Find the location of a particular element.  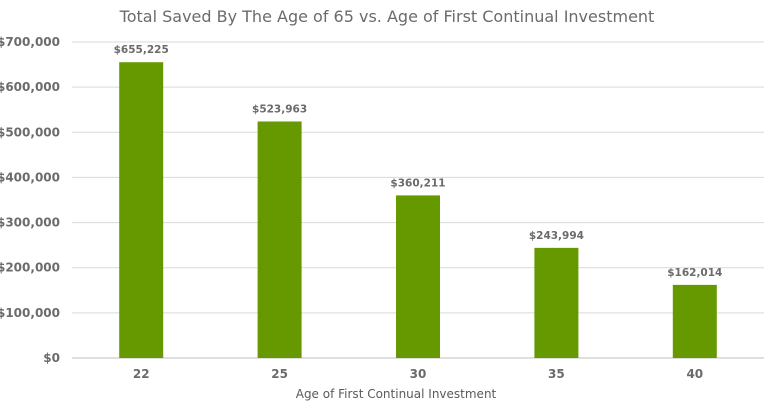

x-axis-title: Age of First Continual Investment is located at coordinates (396, 394).